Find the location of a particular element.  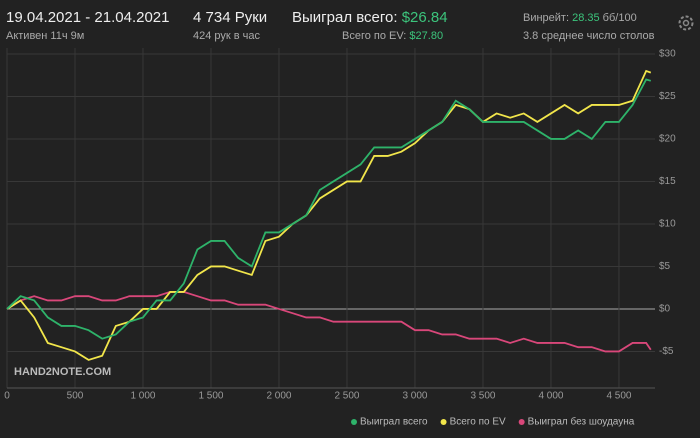

legend-label: Всего по EV is located at coordinates (478, 422).